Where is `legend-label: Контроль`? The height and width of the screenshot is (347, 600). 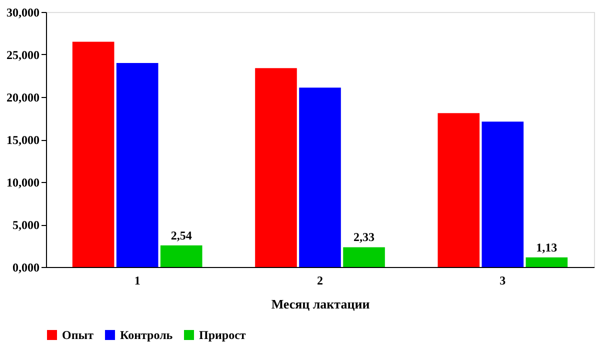 legend-label: Контроль is located at coordinates (147, 335).